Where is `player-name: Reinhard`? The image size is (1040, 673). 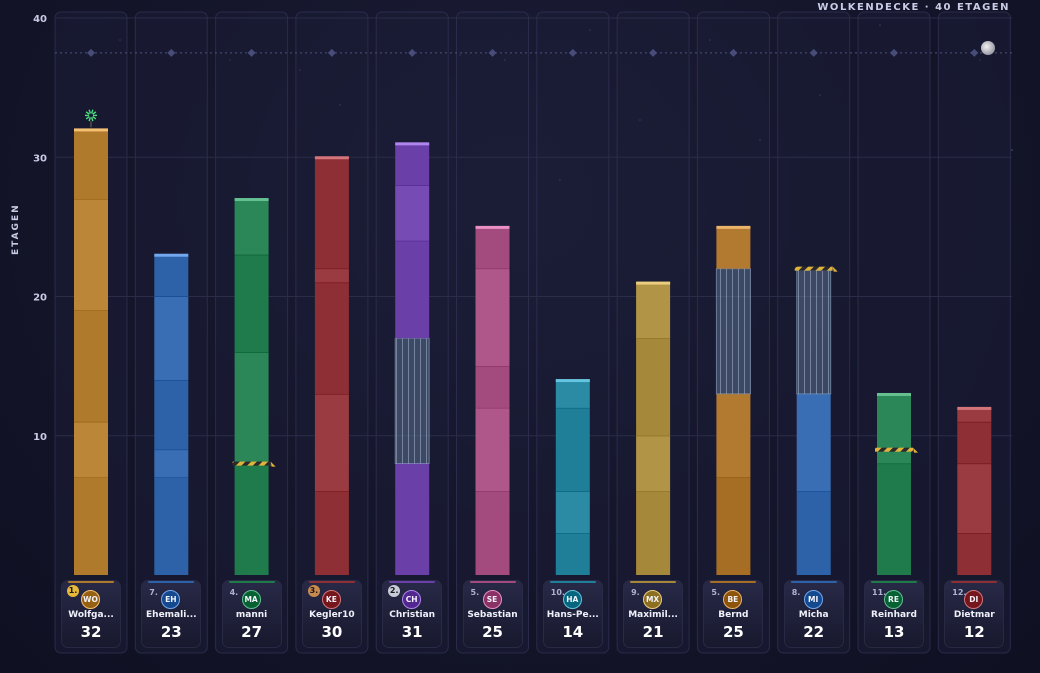 player-name: Reinhard is located at coordinates (894, 615).